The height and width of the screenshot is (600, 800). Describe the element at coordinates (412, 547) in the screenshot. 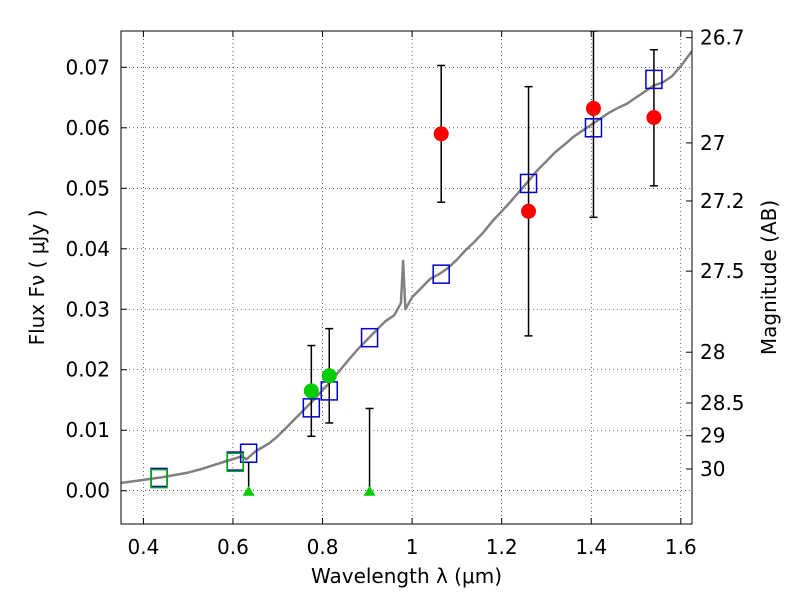

I see `x-tick-label: 1` at that location.